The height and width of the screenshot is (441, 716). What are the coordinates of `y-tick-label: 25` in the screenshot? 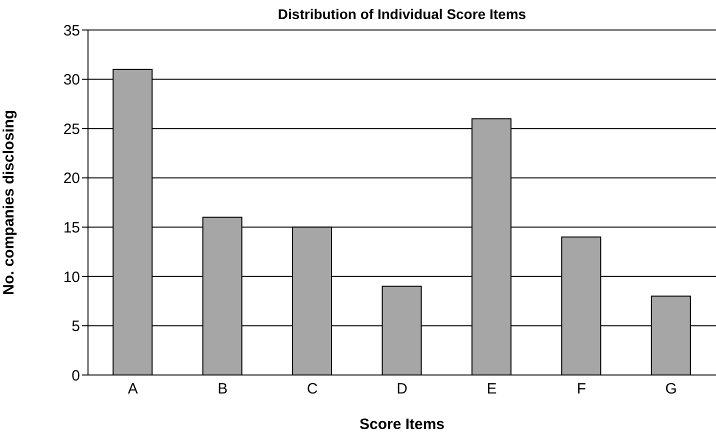 It's located at (71, 129).